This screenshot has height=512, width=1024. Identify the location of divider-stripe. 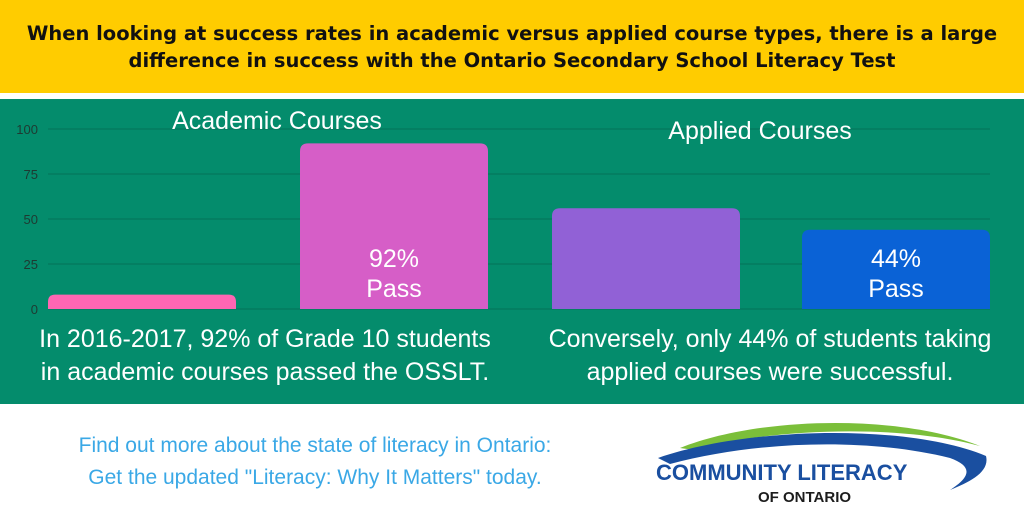
(512, 96).